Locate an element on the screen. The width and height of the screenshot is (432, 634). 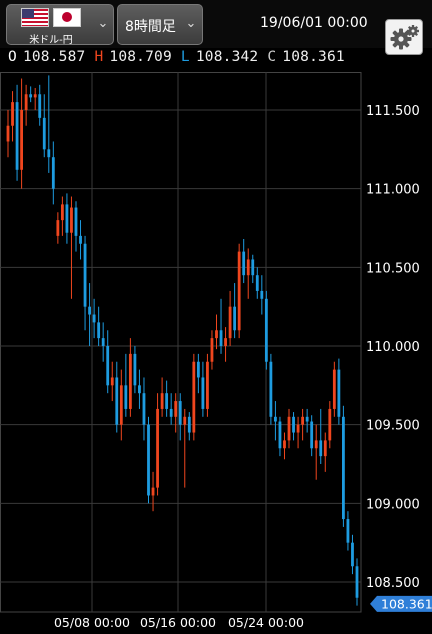
japan-flag-icon is located at coordinates (67, 17).